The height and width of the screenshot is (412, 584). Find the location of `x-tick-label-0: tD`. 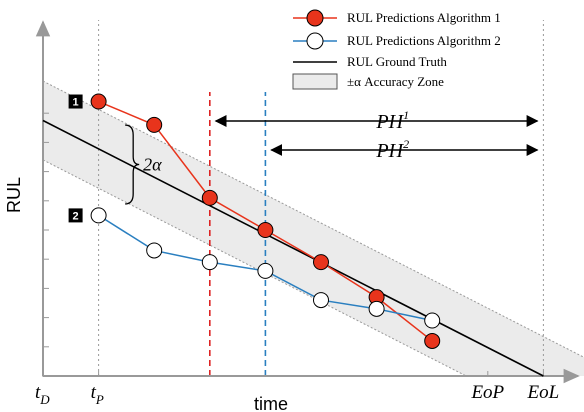

x-tick-label-0: tD is located at coordinates (42, 394).